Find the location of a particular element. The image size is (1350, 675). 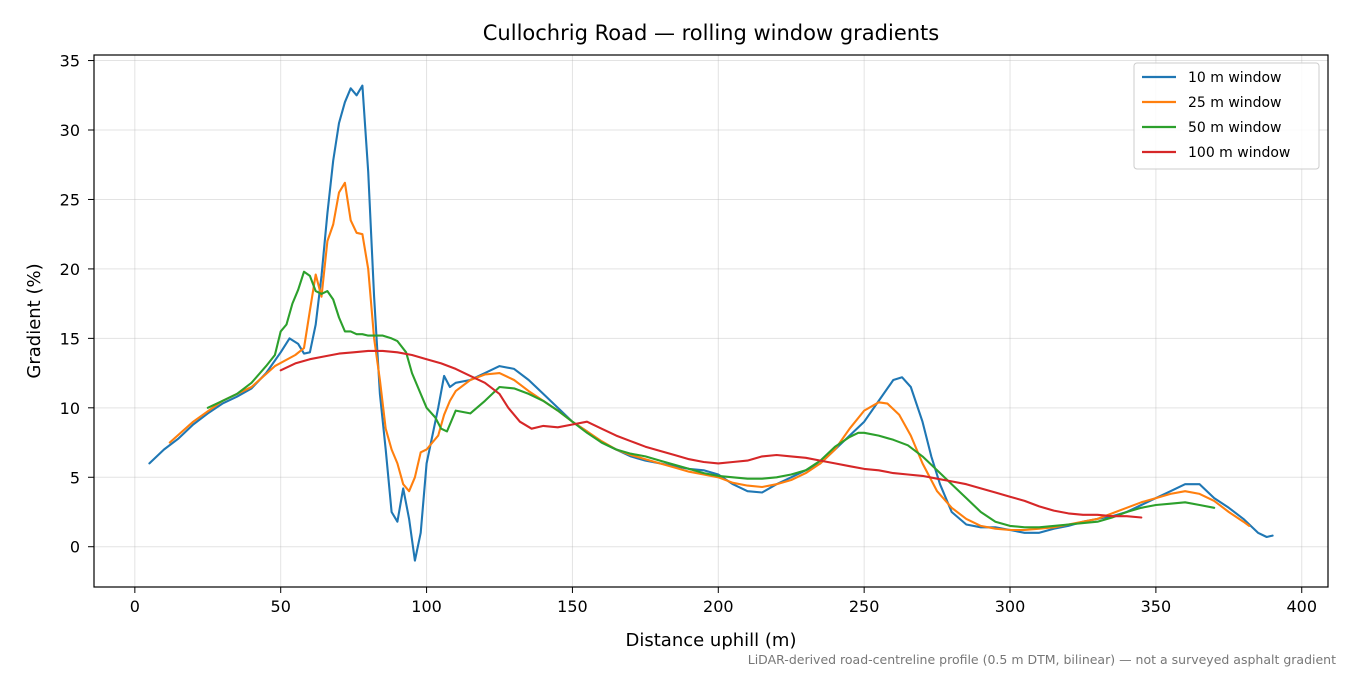

legend-label-2: 25 m window is located at coordinates (1234, 103).